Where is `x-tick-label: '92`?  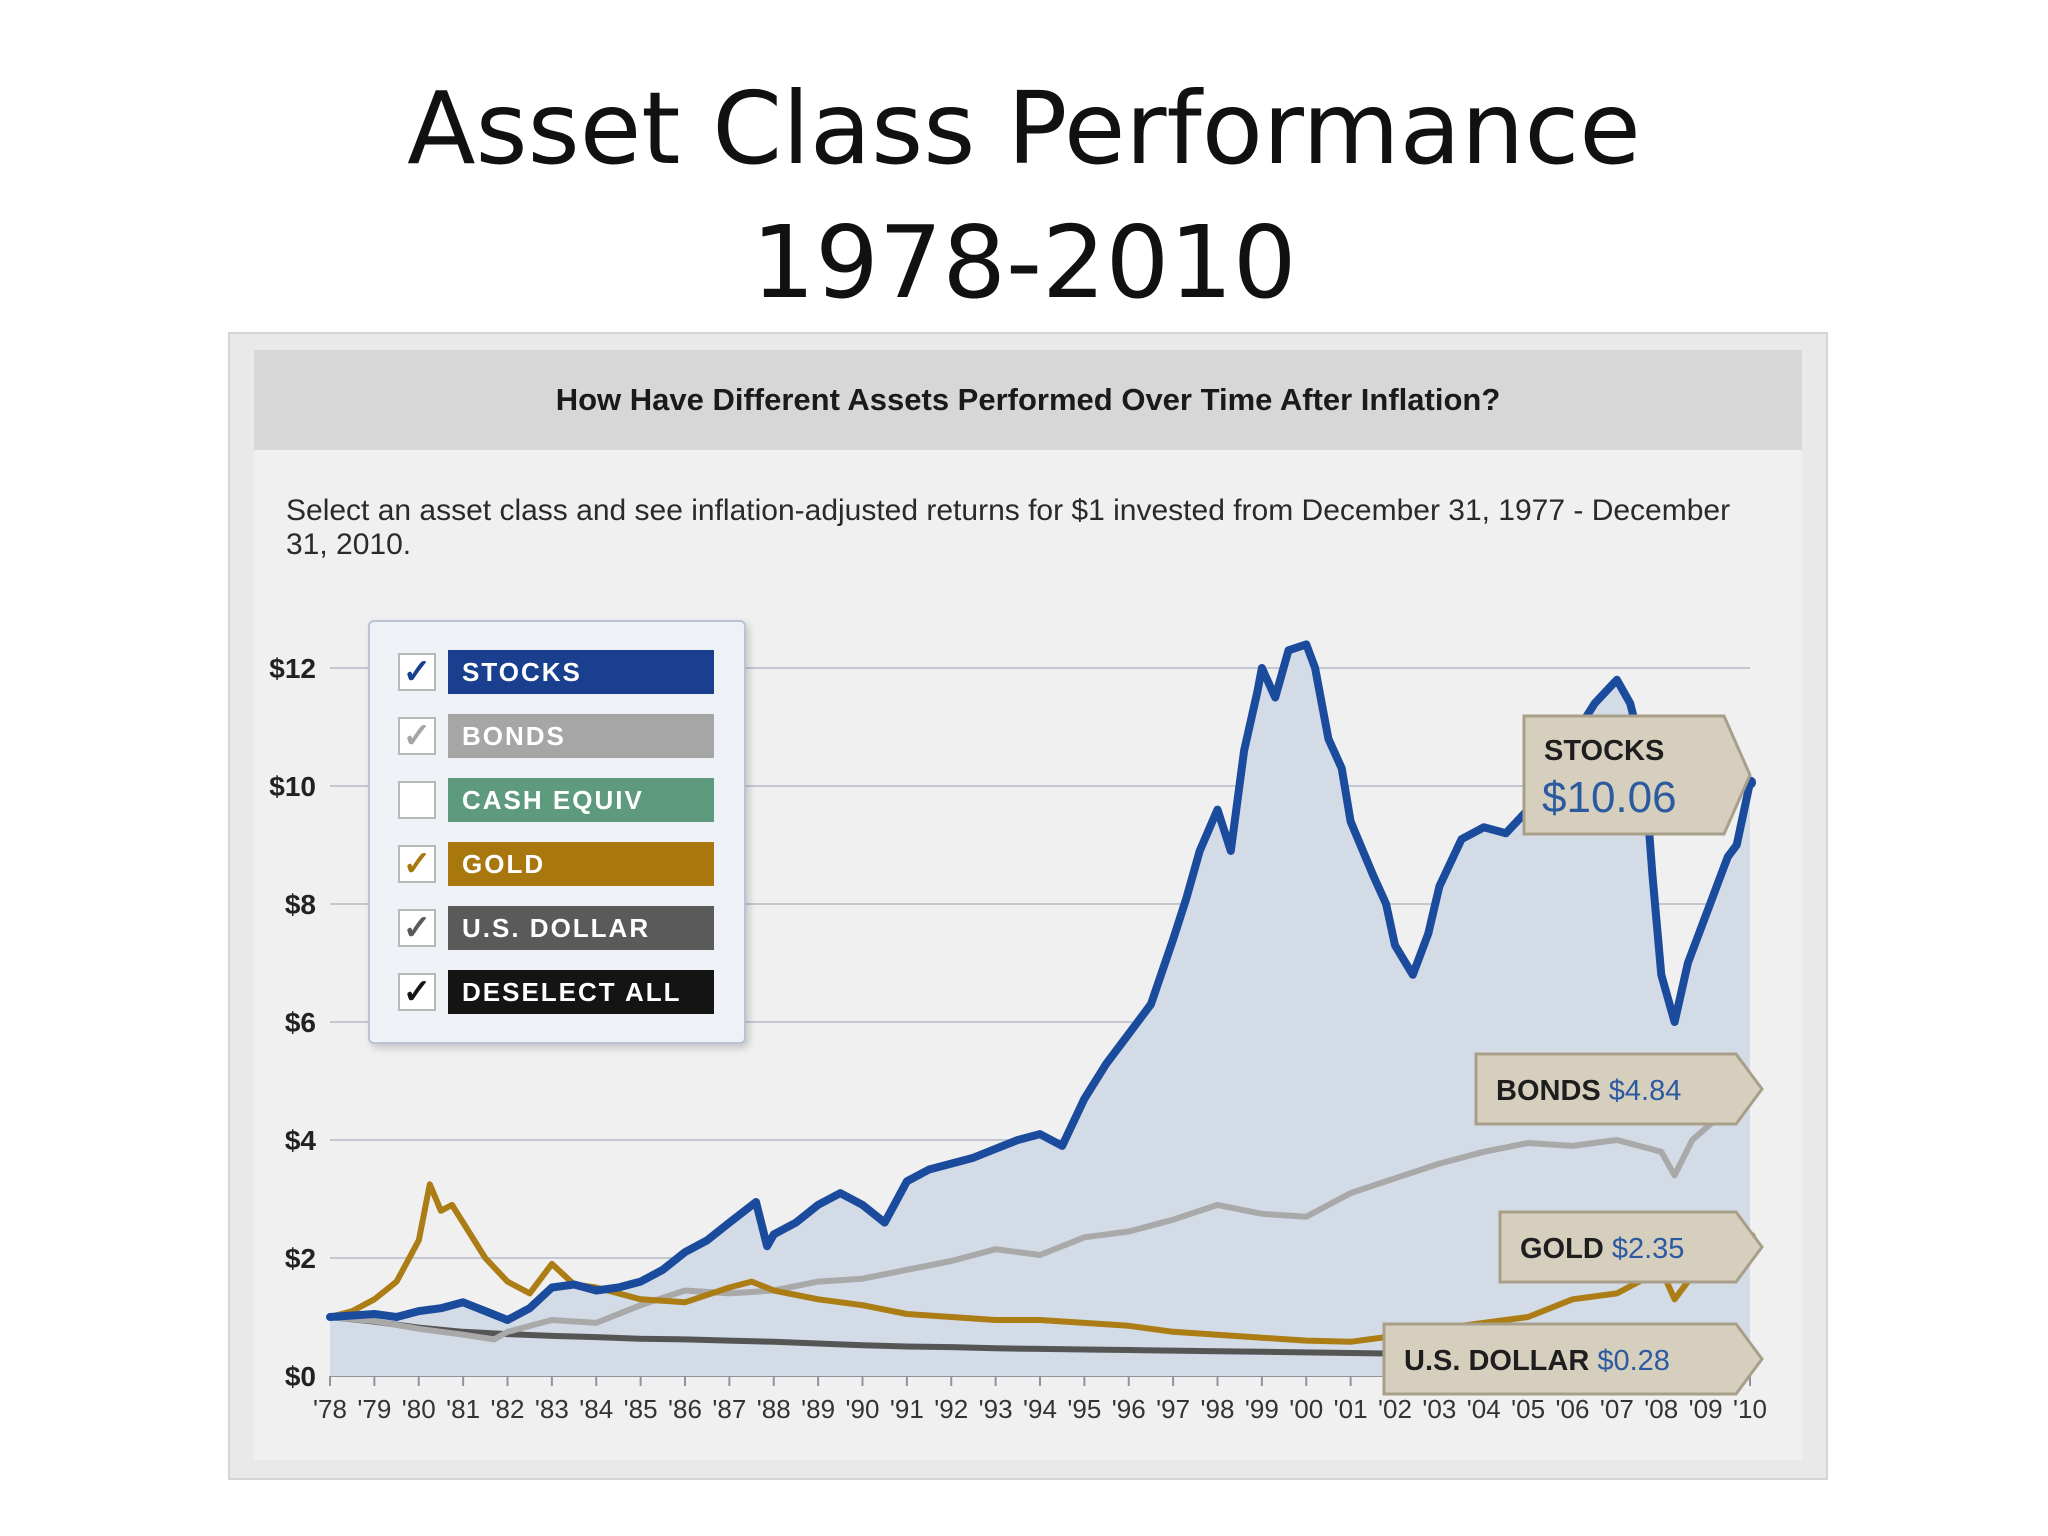 x-tick-label: '92 is located at coordinates (951, 1409).